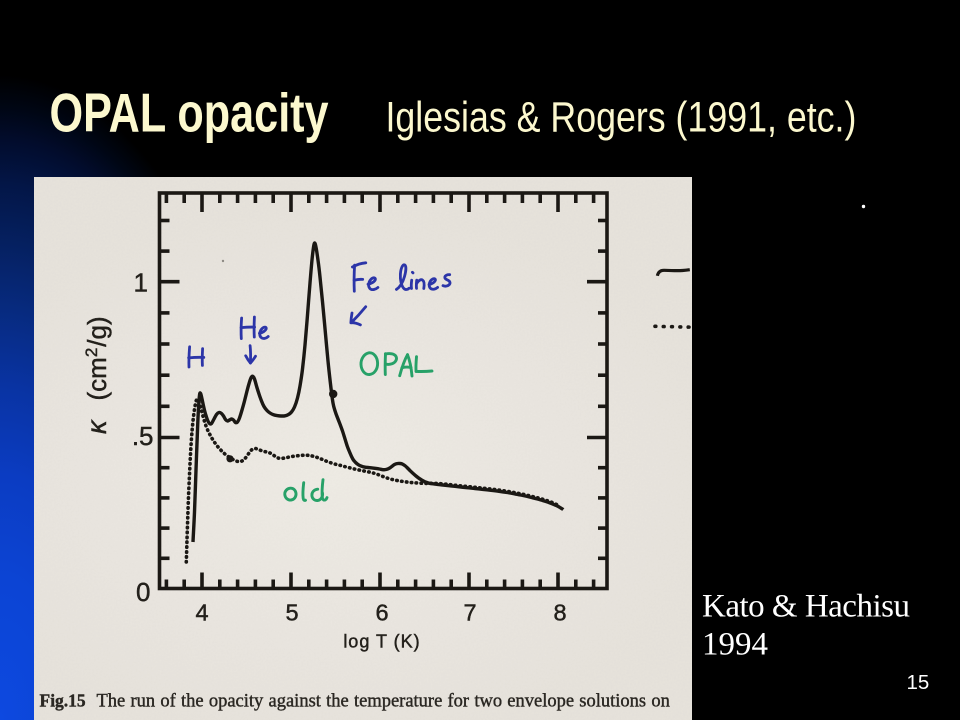 This screenshot has height=720, width=960. Describe the element at coordinates (63, 701) in the screenshot. I see `svg-text: Fig.15` at that location.